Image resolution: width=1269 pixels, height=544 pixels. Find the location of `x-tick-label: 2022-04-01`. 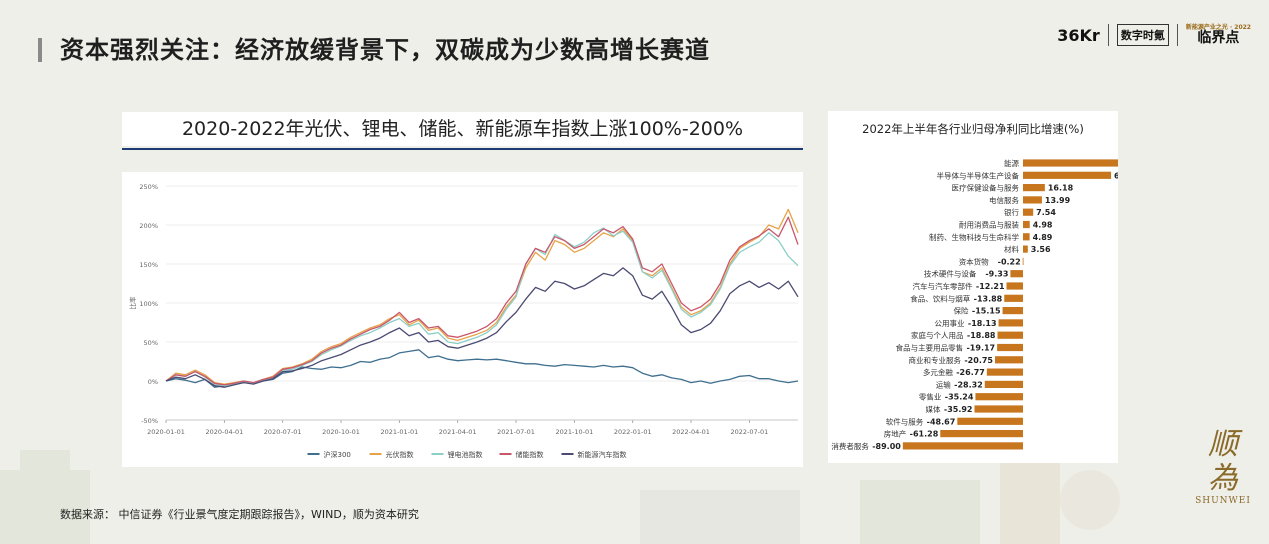

x-tick-label: 2022-04-01 is located at coordinates (691, 432).